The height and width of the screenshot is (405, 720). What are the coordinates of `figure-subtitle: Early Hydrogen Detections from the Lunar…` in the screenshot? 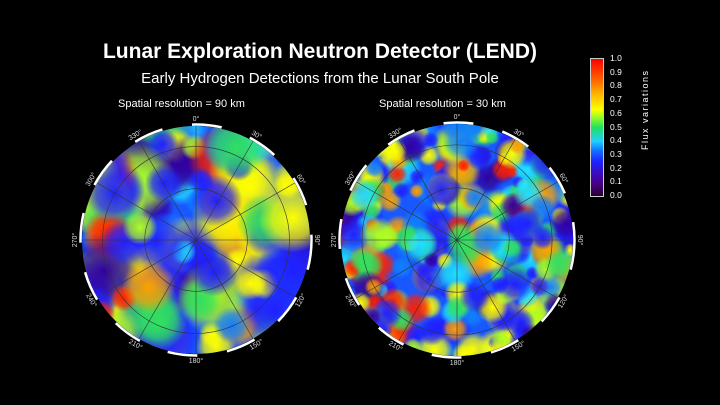 It's located at (320, 78).